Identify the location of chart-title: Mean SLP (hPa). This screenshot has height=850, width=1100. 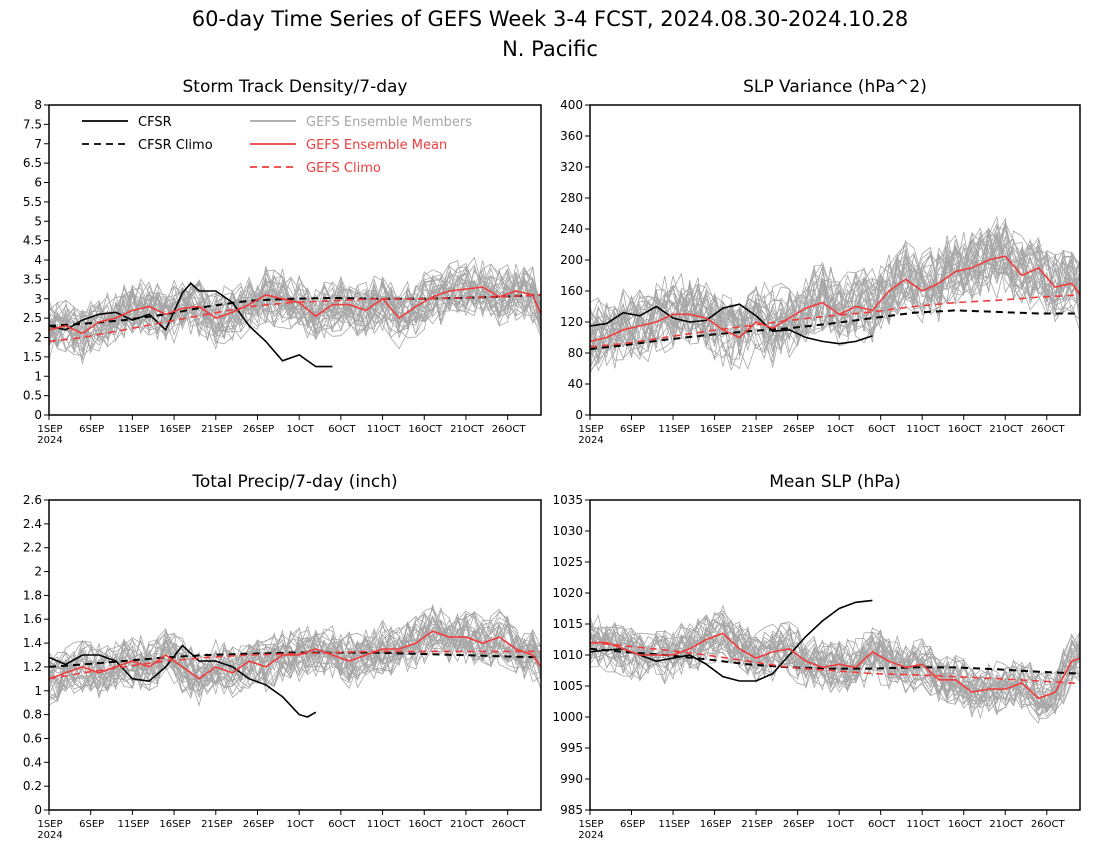
(835, 482).